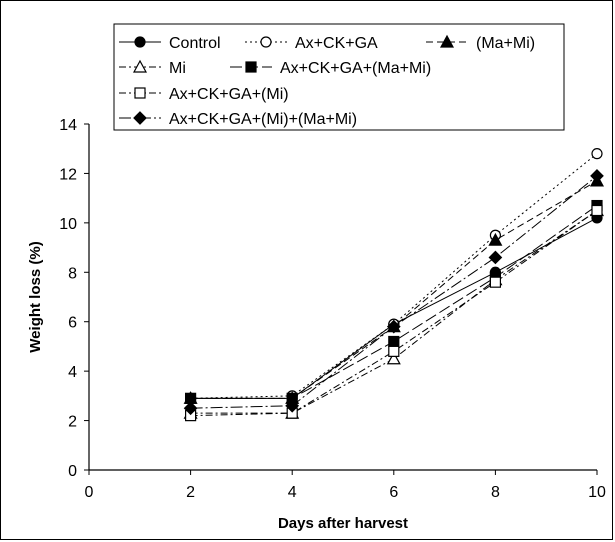 This screenshot has height=542, width=615. I want to click on y-tick-label: 6, so click(72, 323).